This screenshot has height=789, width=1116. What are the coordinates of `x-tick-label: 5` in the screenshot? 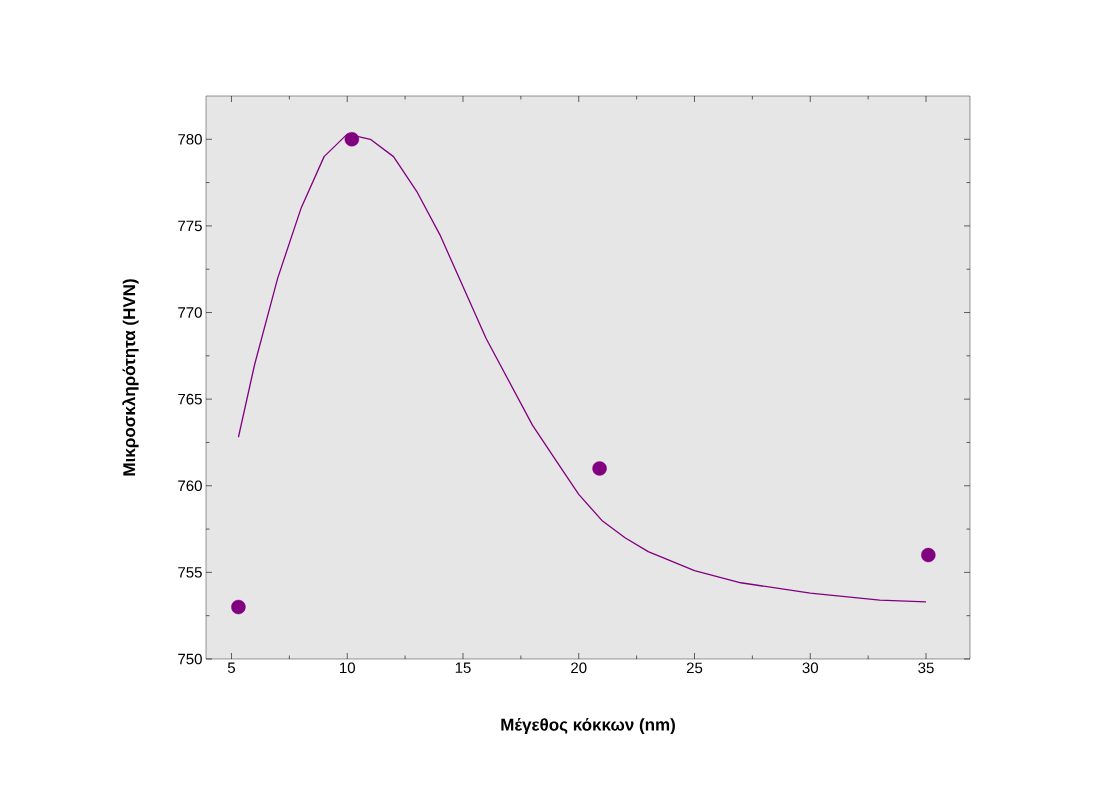 It's located at (231, 667).